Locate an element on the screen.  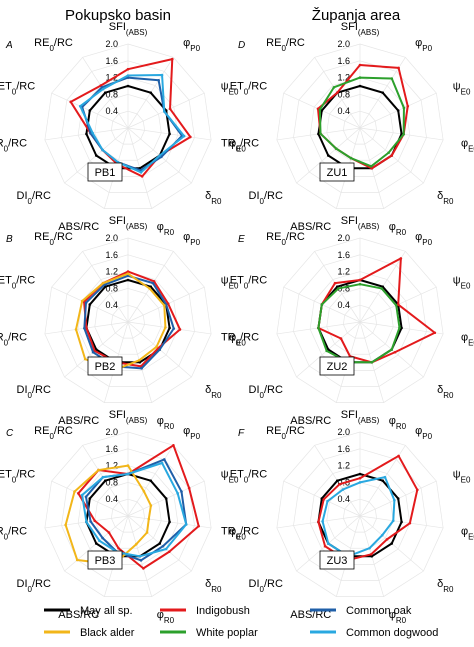
legend-item-white-poplar: White poplar is located at coordinates (209, 633).